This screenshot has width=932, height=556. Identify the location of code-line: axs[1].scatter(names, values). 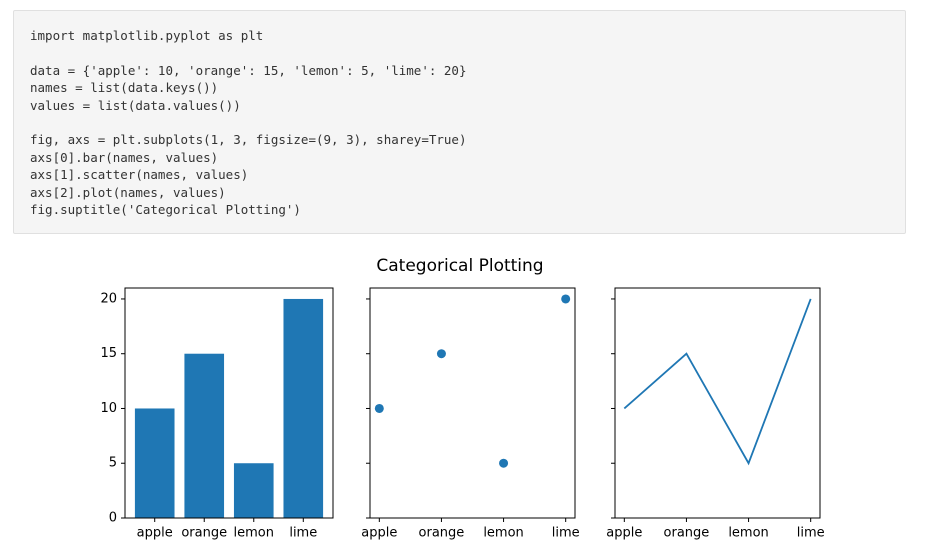
(139, 175).